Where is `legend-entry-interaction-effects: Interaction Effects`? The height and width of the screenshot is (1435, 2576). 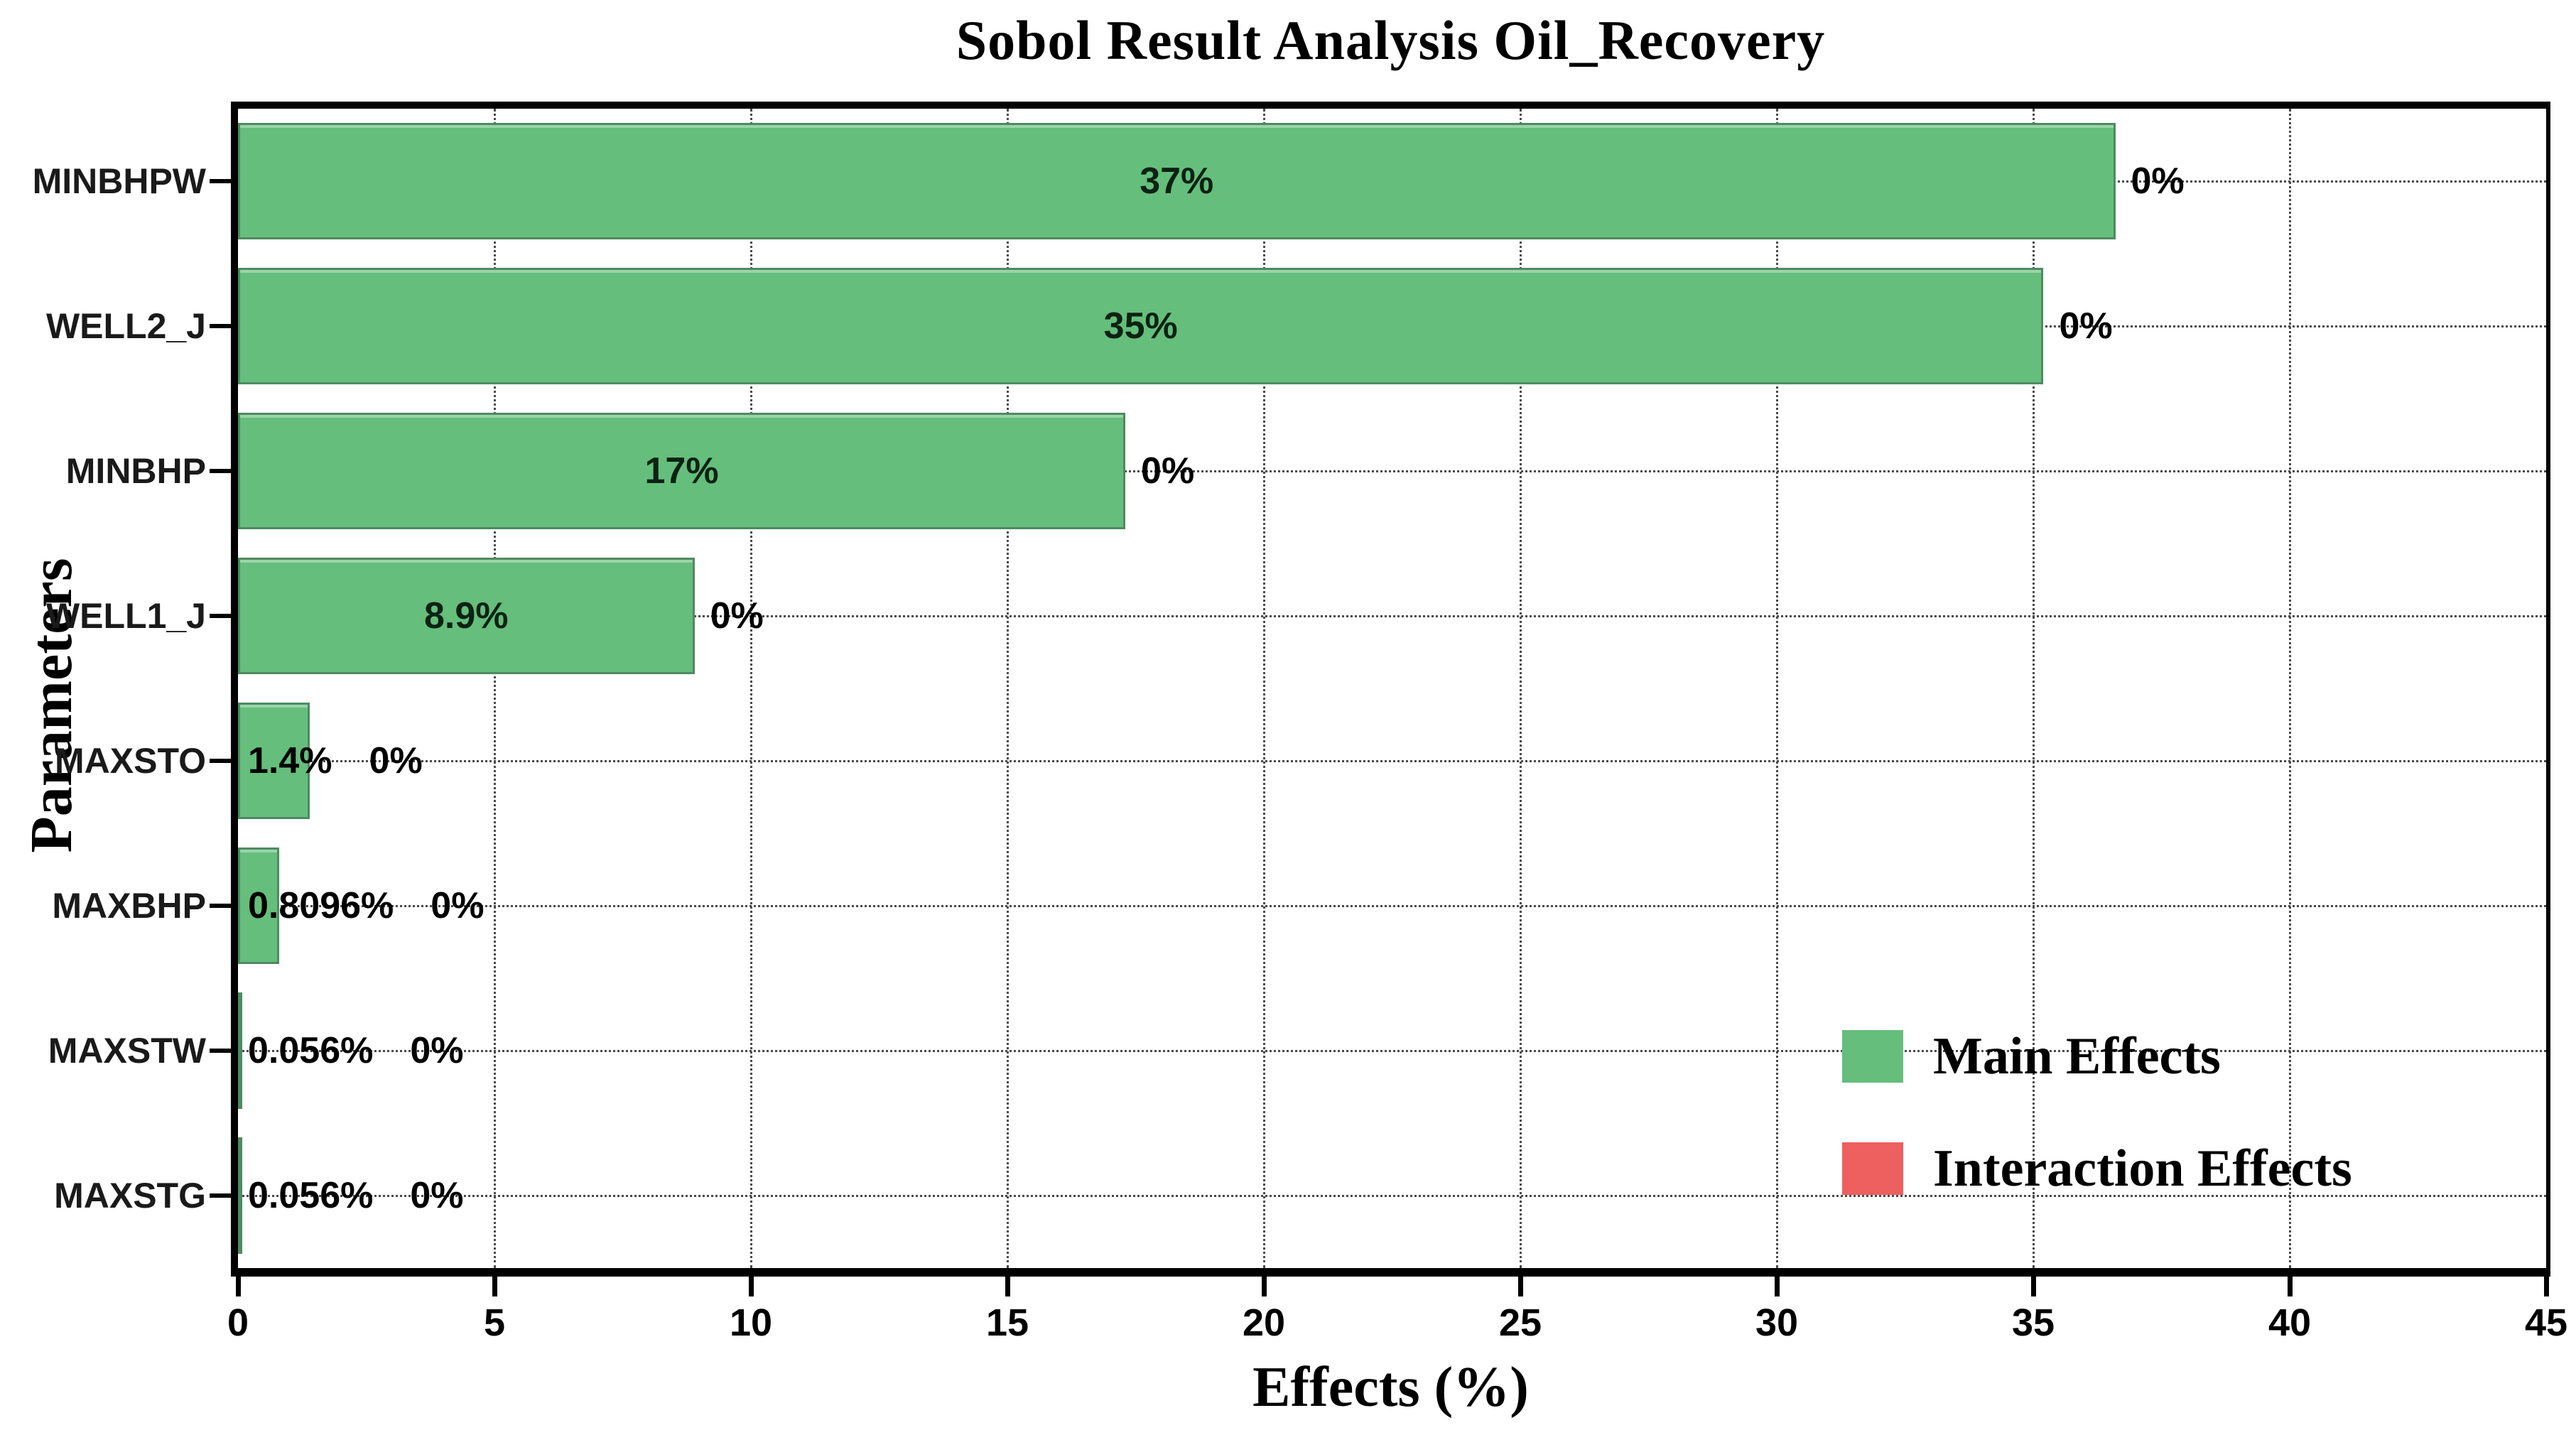 legend-entry-interaction-effects: Interaction Effects is located at coordinates (2097, 1168).